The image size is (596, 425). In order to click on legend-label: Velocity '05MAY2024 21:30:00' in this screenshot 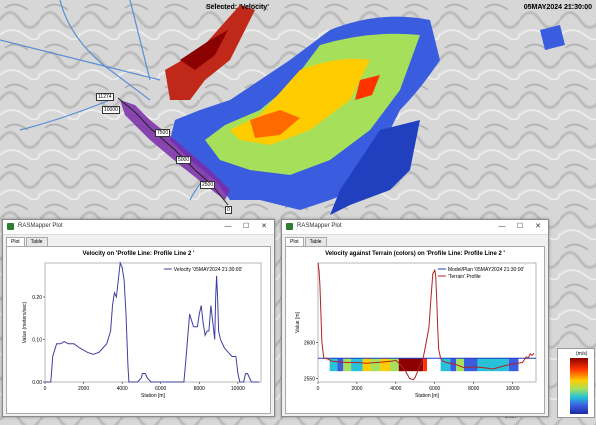, I will do `click(208, 270)`.